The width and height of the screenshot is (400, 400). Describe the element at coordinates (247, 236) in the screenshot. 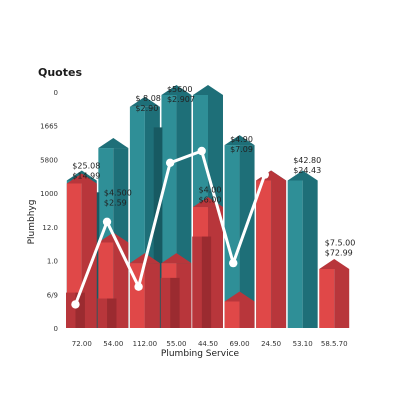

I see `bar-s1-6-right` at that location.